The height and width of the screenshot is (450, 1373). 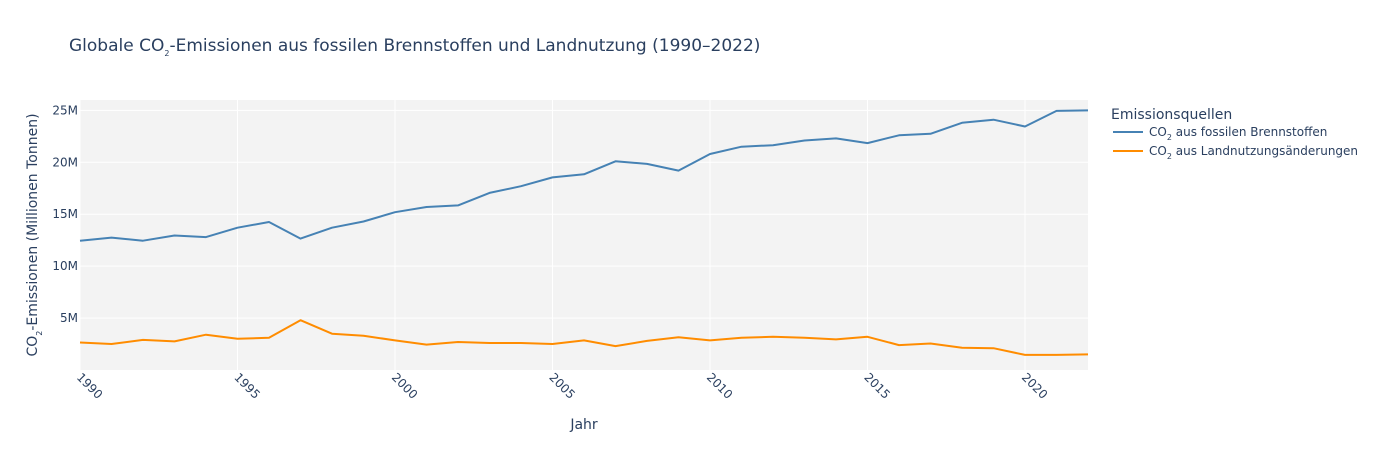 I want to click on x-axis-ticks: 1990 1995 2000 2005 2010 2015 2020, so click(x=562, y=385).